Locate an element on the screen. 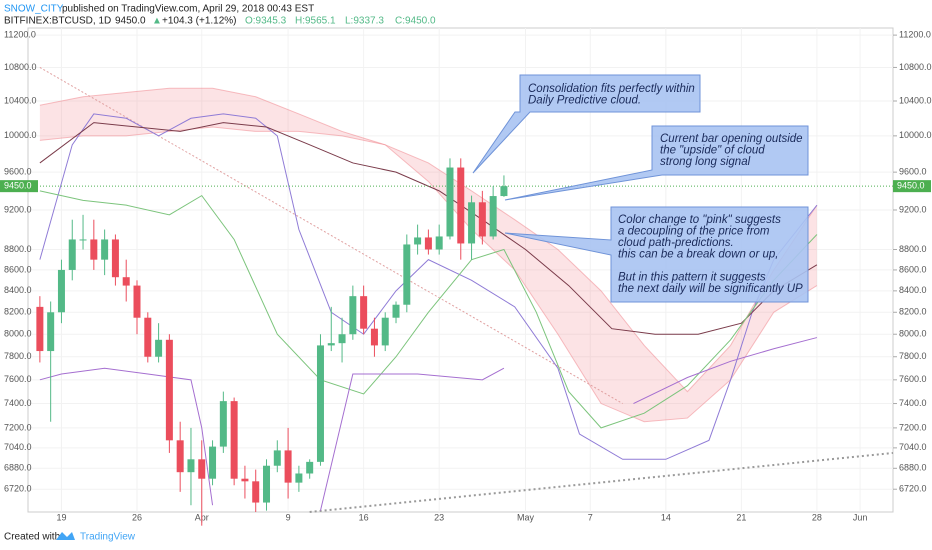  y-tick-label: 7600.0 is located at coordinates (18, 379).